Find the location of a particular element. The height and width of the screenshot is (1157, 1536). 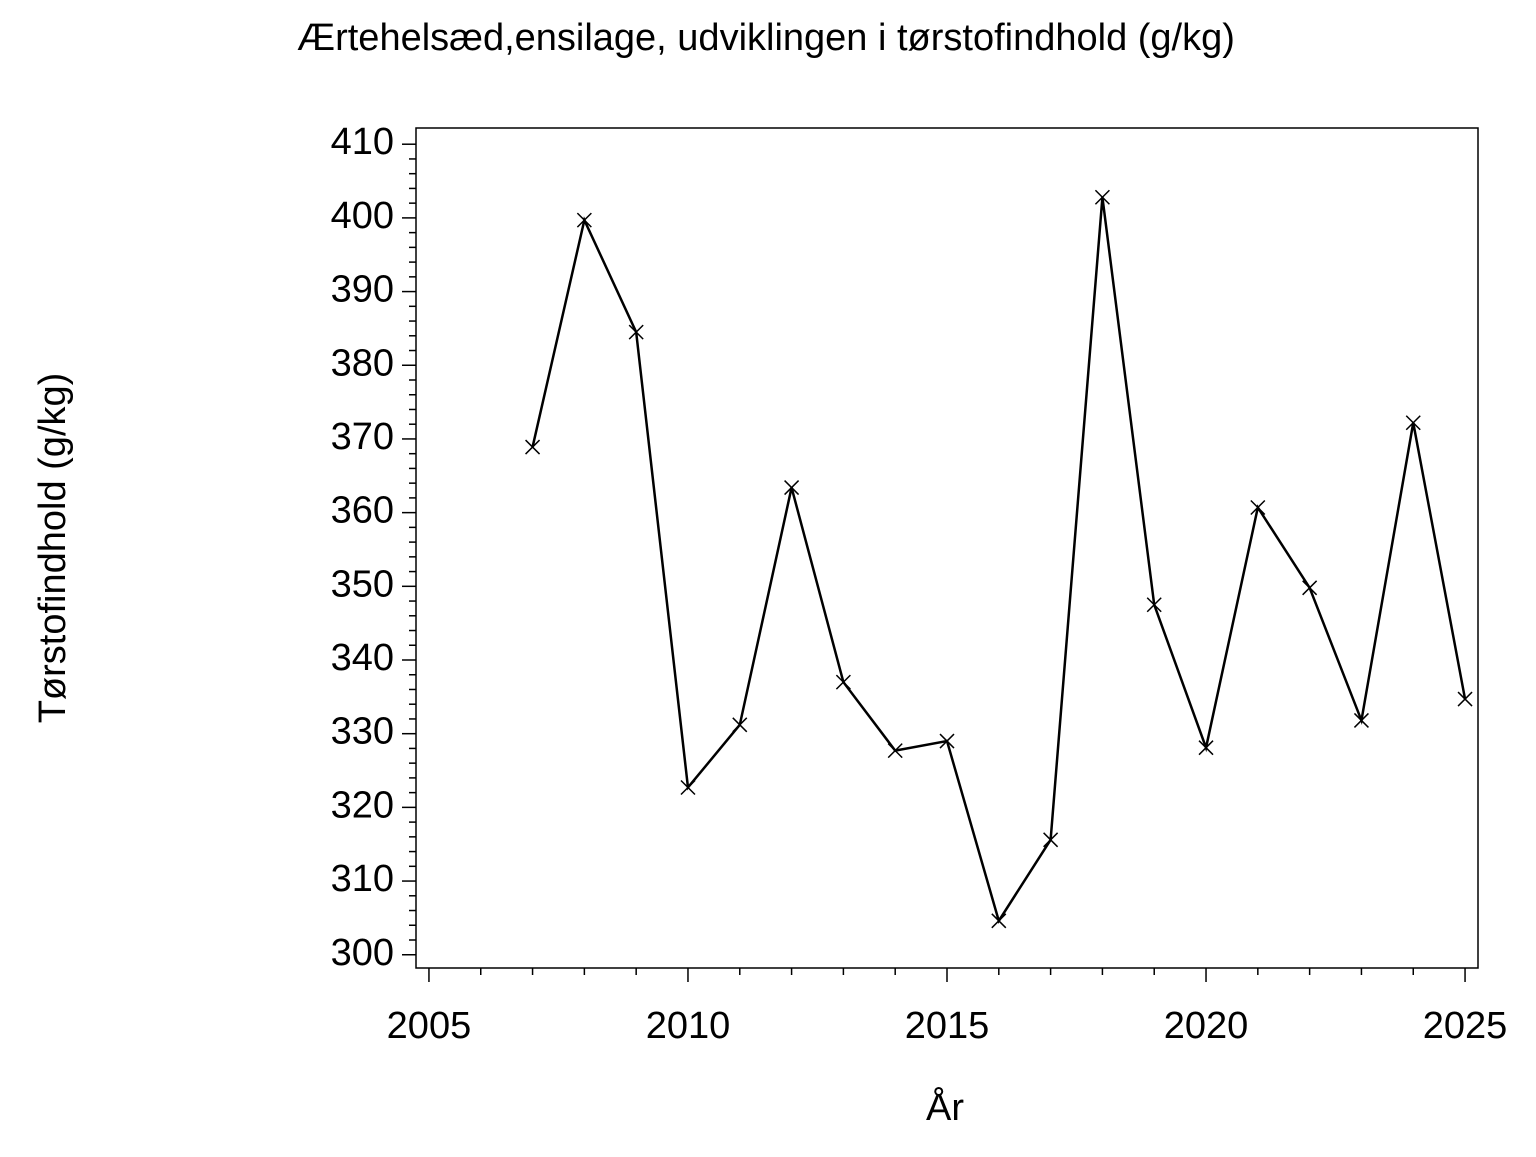

x-tick-label: 2015 is located at coordinates (947, 1026).